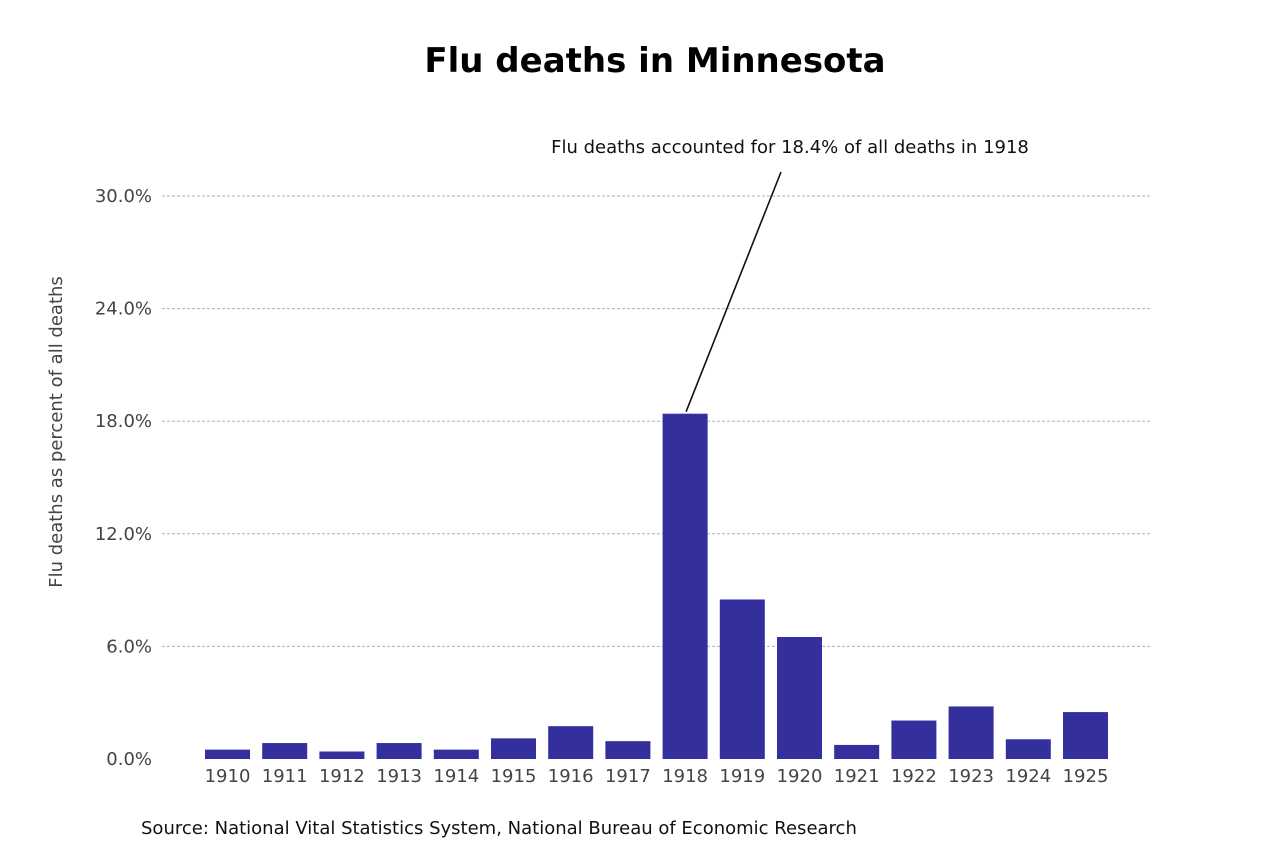  What do you see at coordinates (399, 751) in the screenshot?
I see `bar-1913` at bounding box center [399, 751].